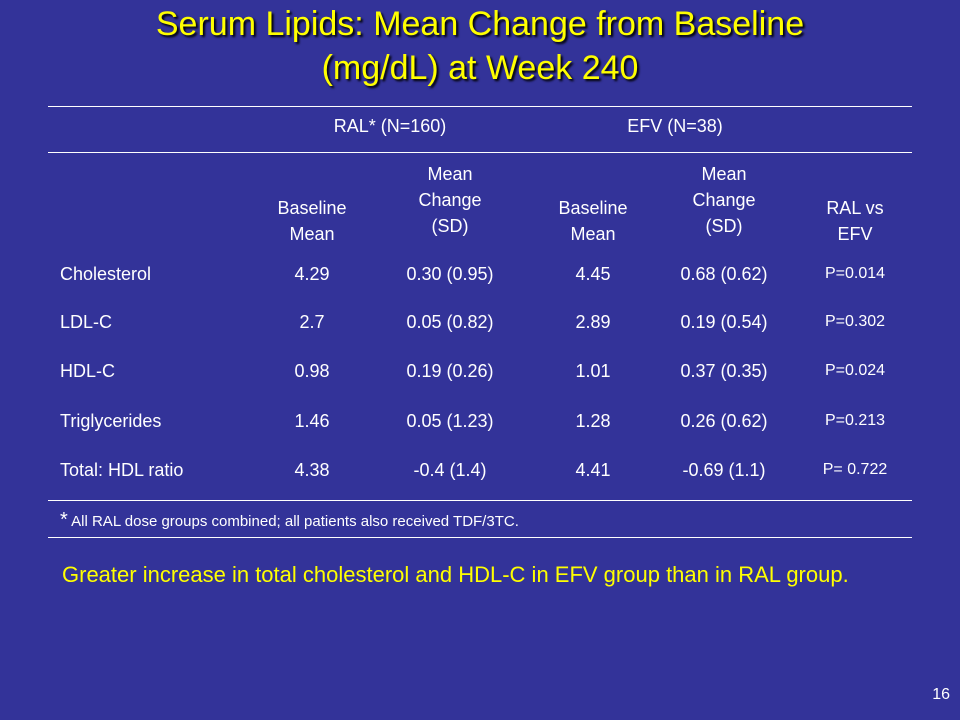  What do you see at coordinates (724, 421) in the screenshot?
I see `efv-change-value: 0.26 (0.62)` at bounding box center [724, 421].